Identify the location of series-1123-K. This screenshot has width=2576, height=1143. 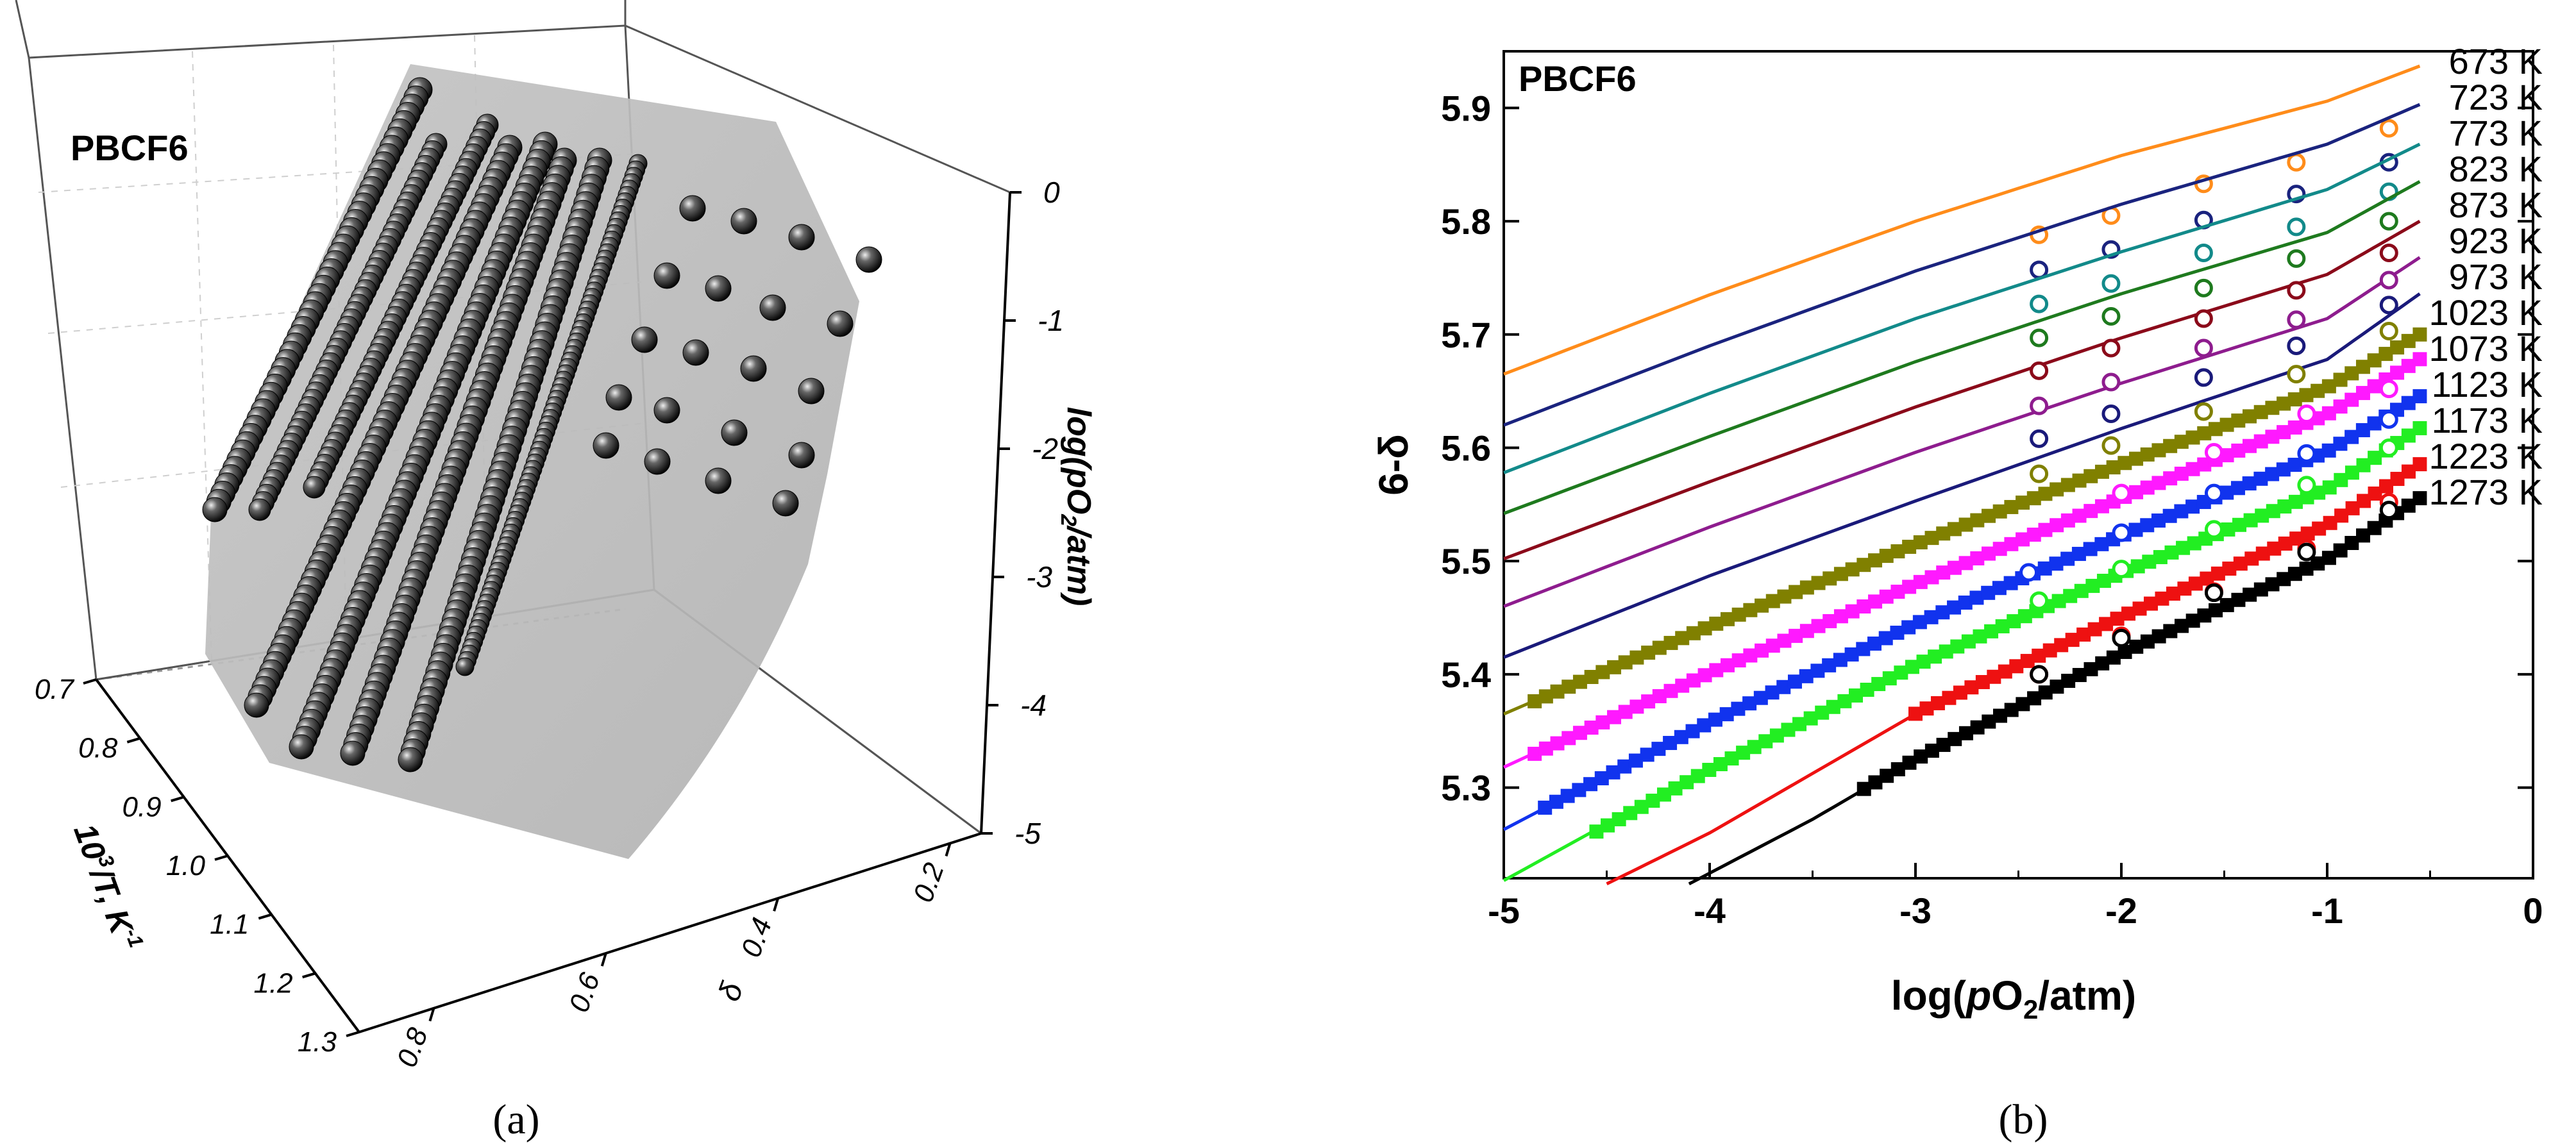
(1965, 610).